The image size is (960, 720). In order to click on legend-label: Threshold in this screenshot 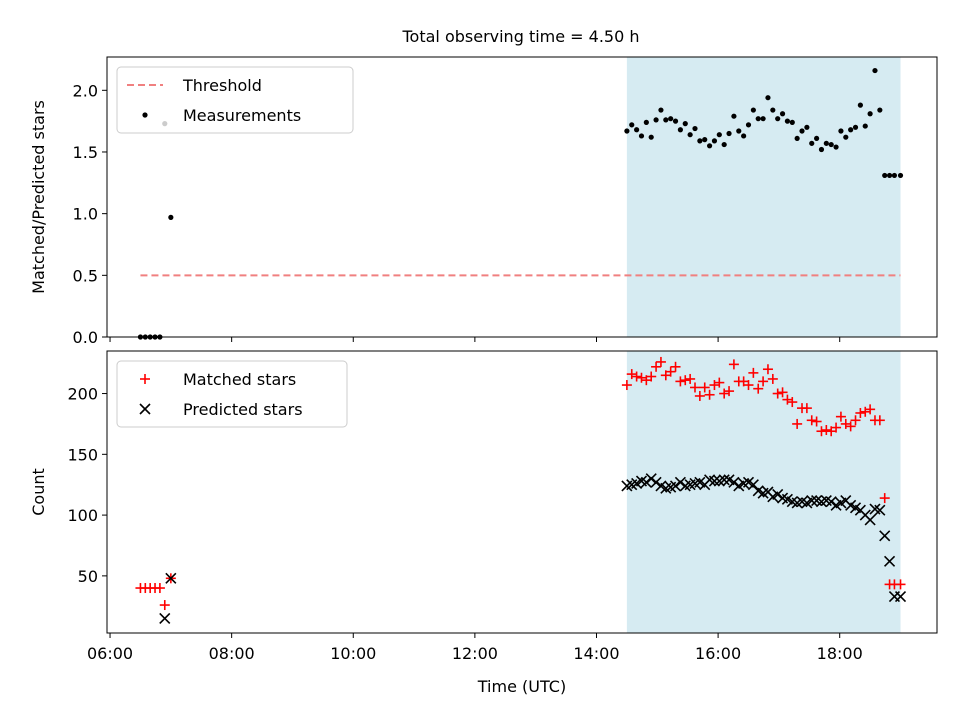, I will do `click(222, 85)`.